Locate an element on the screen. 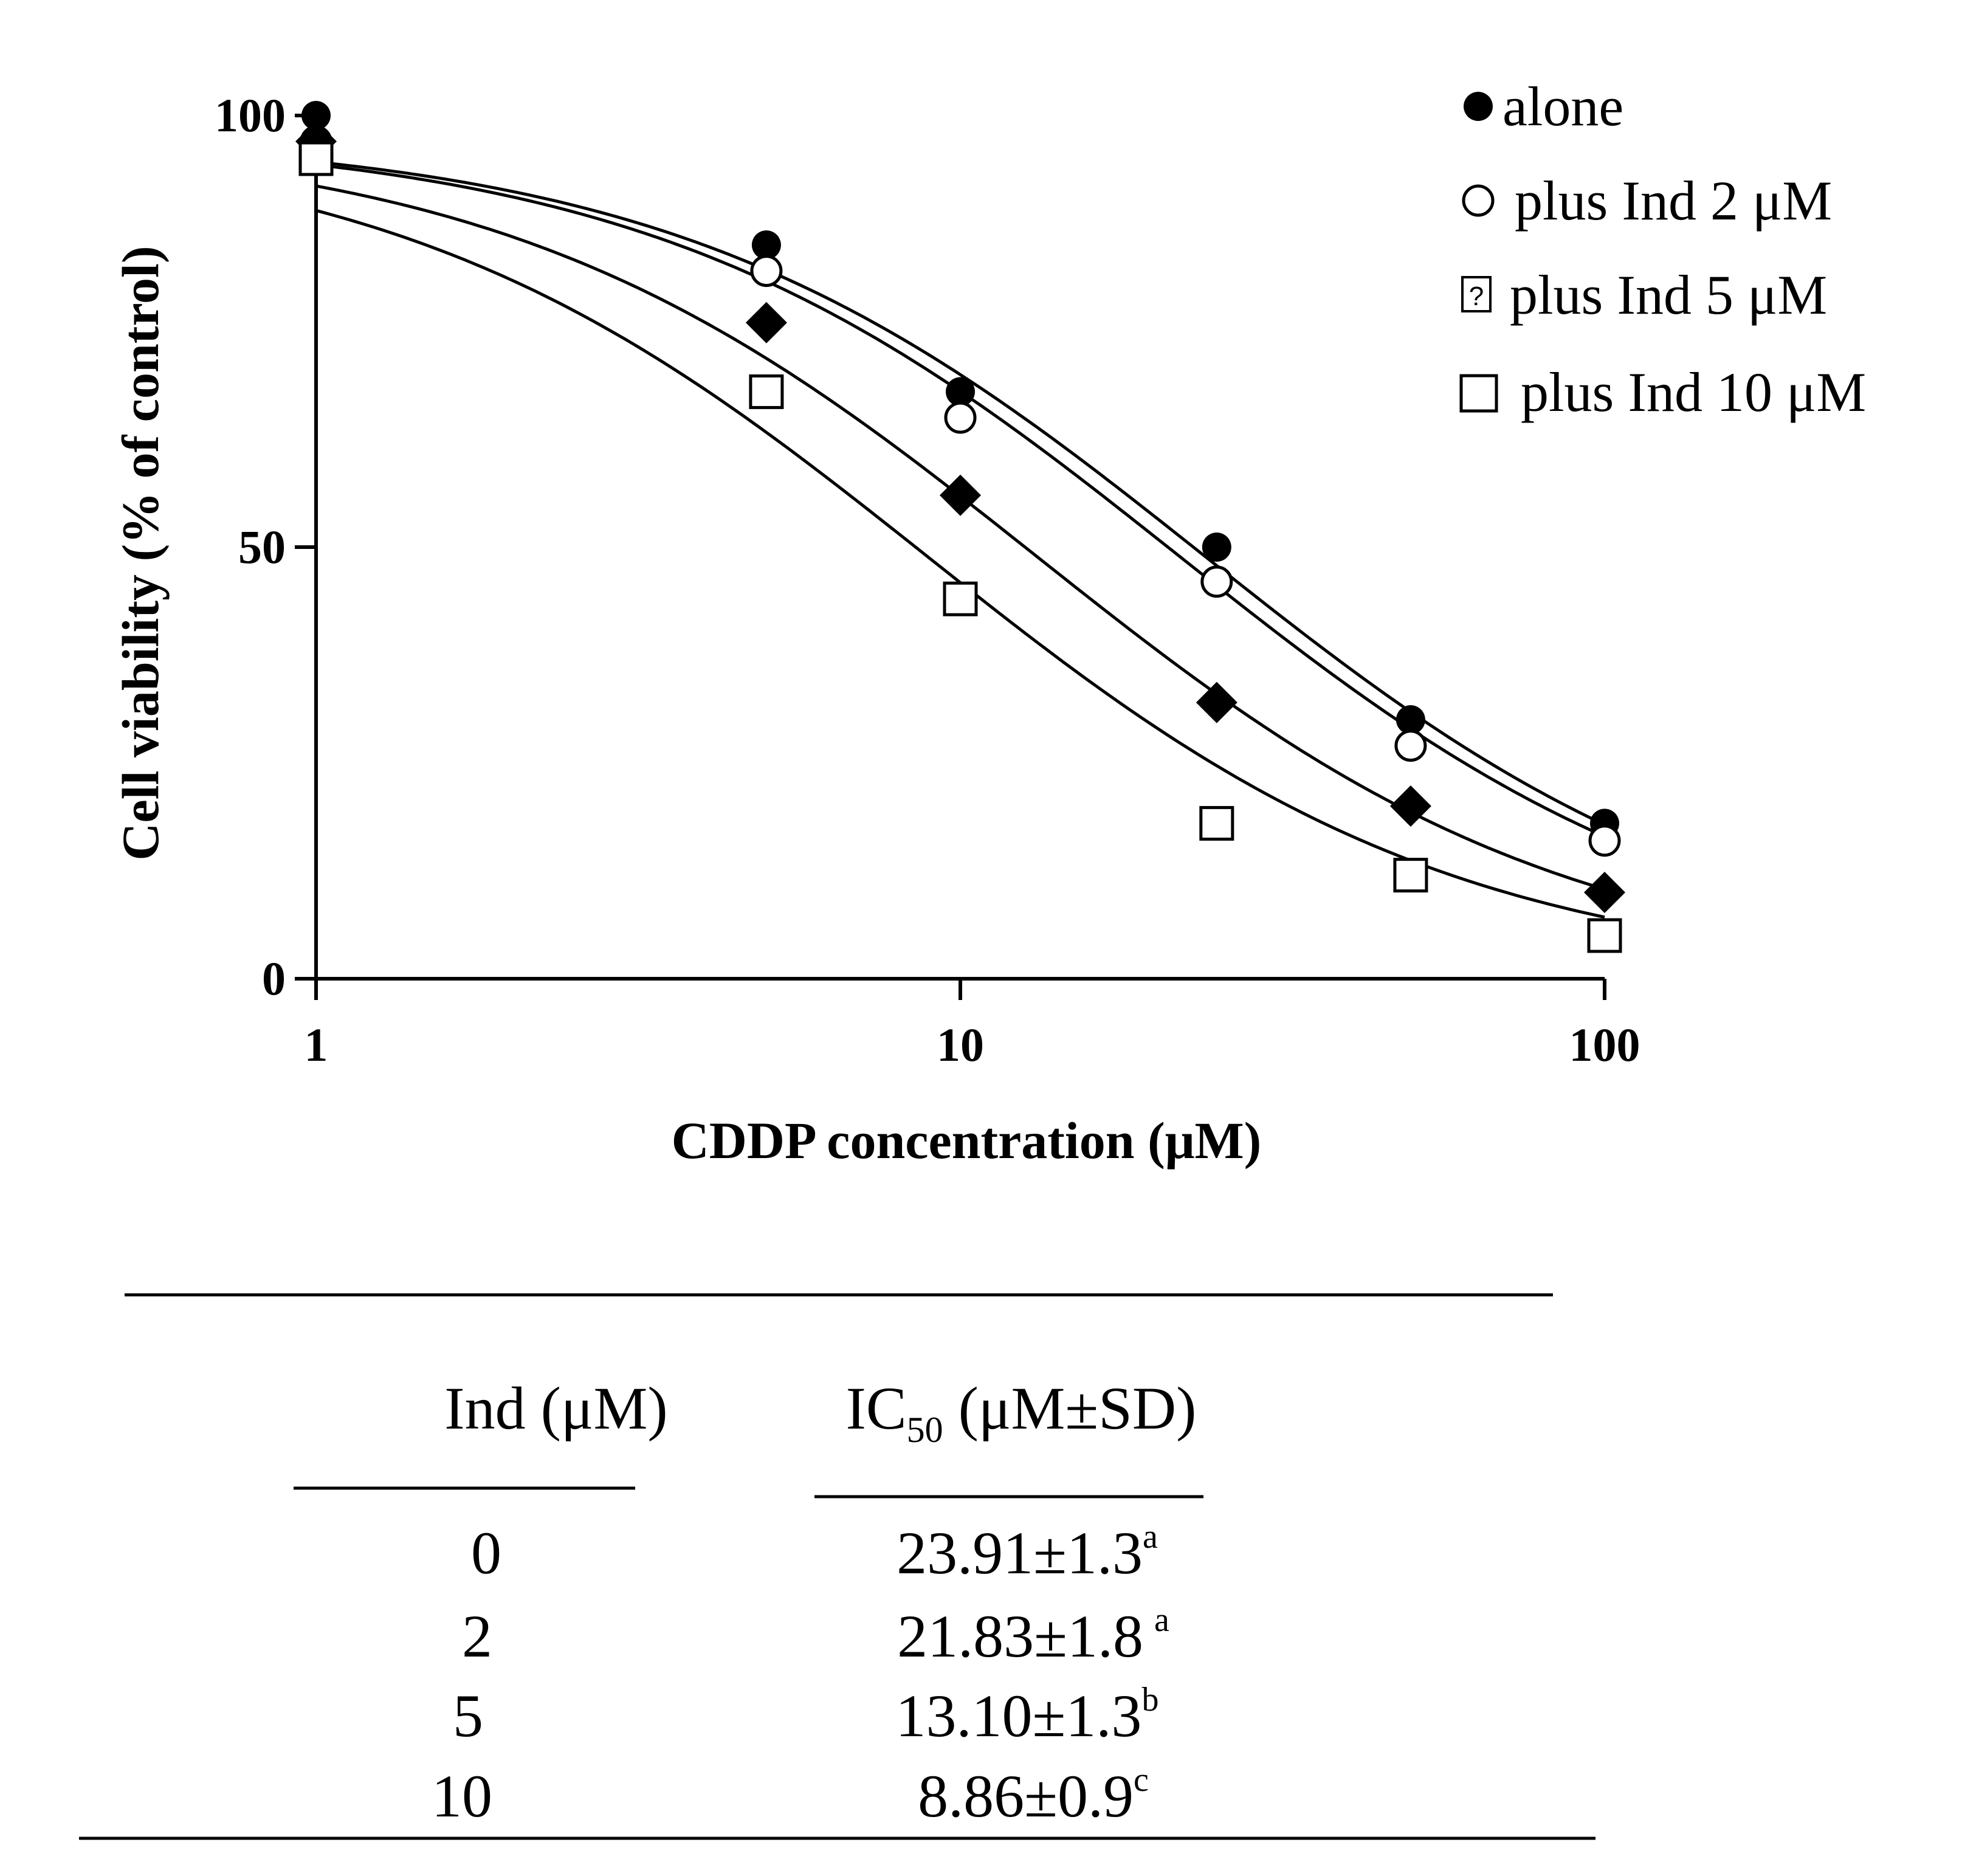 The width and height of the screenshot is (1962, 1876). legend-label-ind10: plus Ind 10 μM is located at coordinates (1693, 392).